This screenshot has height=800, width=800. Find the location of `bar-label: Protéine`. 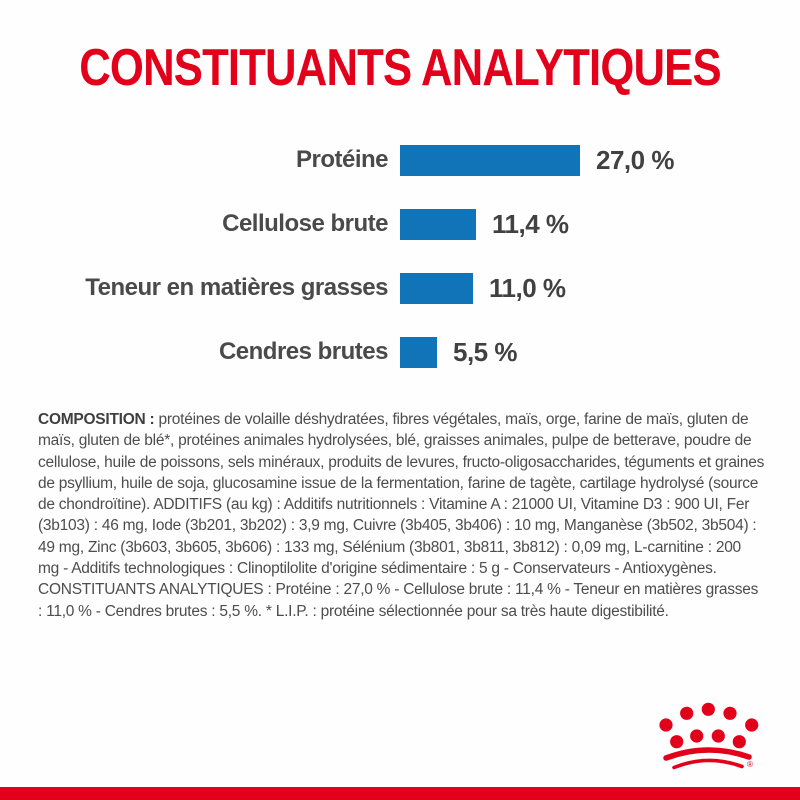

bar-label: Protéine is located at coordinates (342, 159).